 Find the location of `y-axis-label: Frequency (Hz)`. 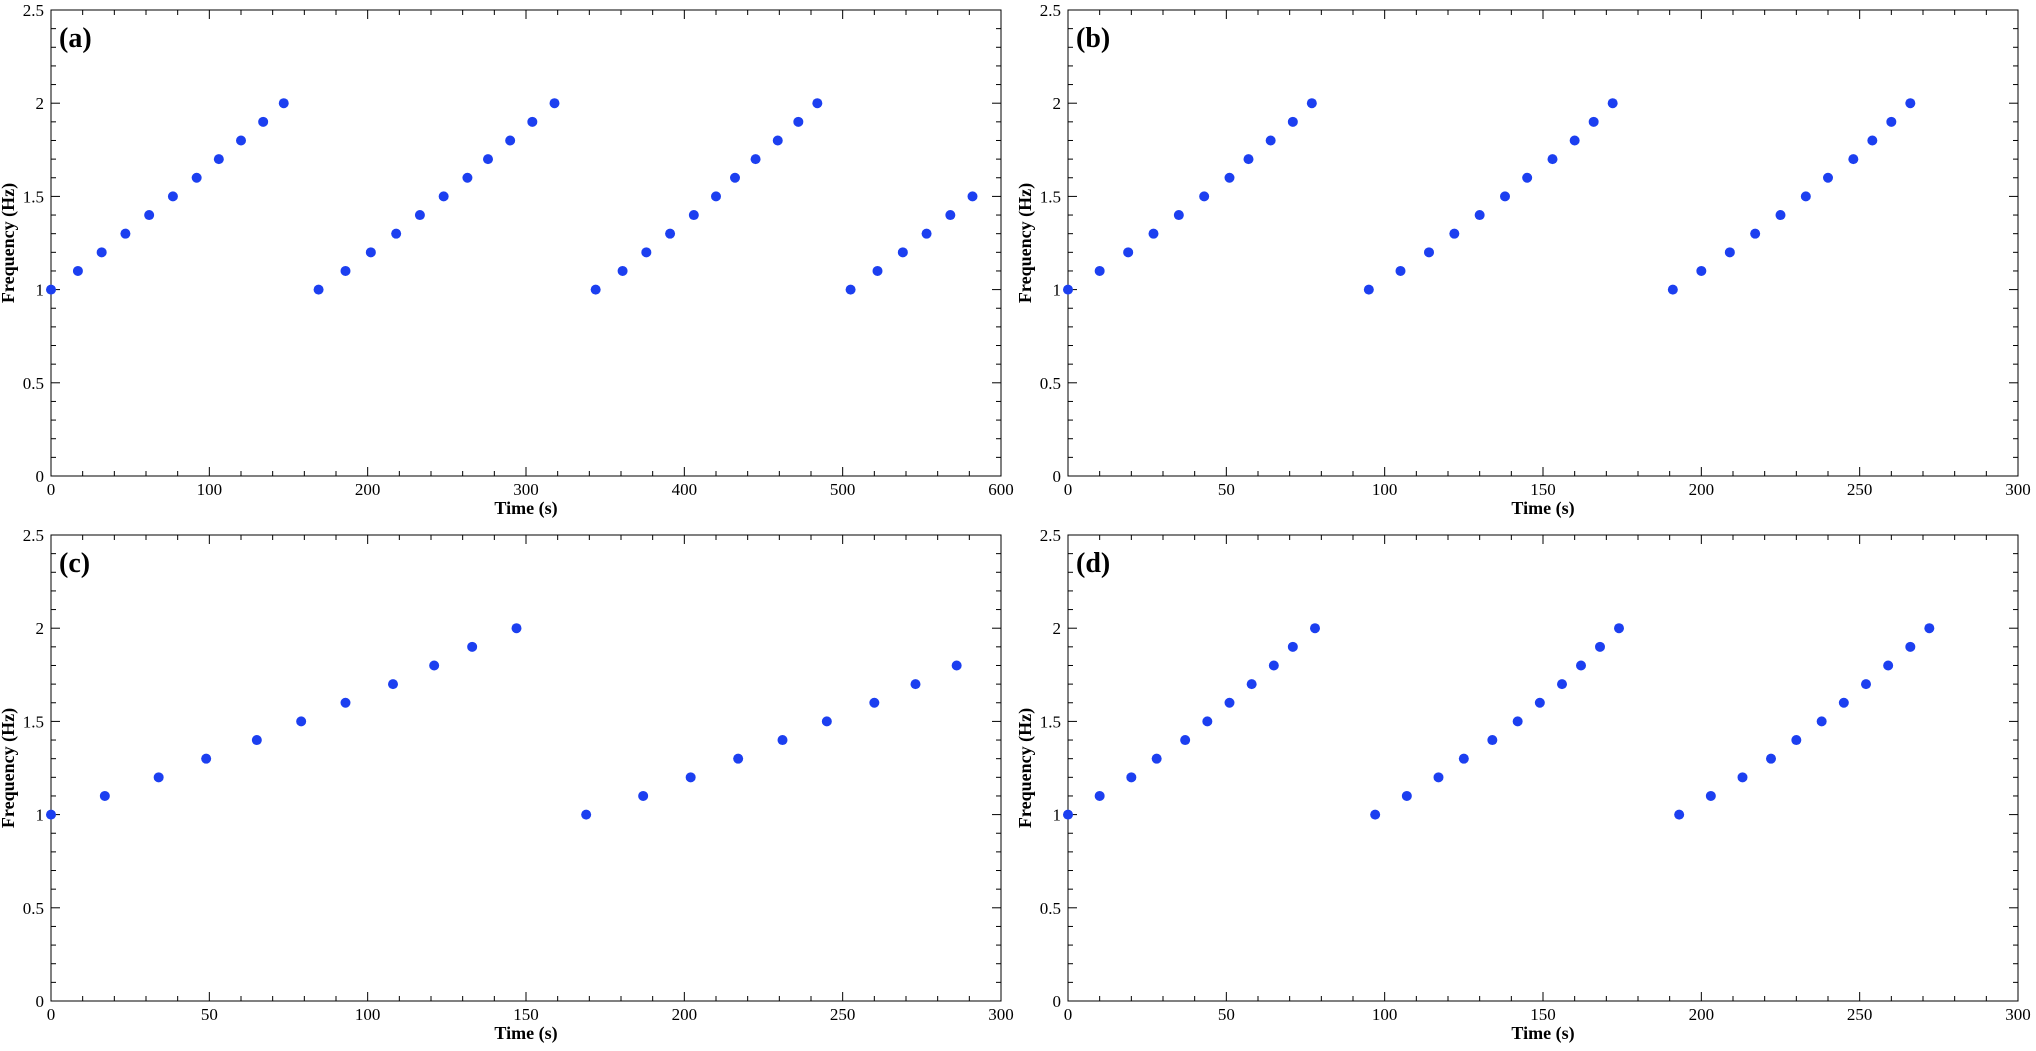

y-axis-label: Frequency (Hz) is located at coordinates (1025, 768).